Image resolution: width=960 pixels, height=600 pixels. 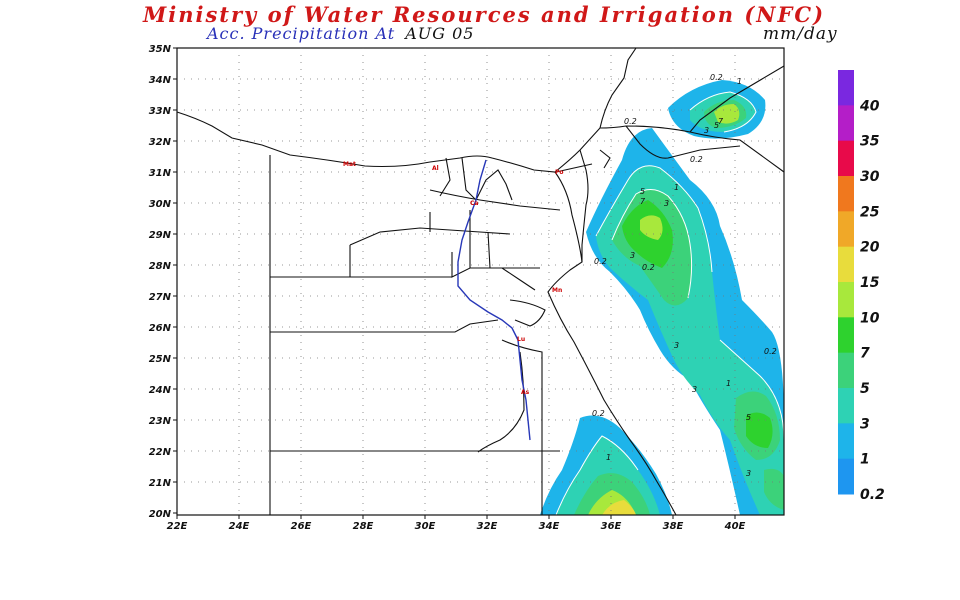 What do you see at coordinates (865, 424) in the screenshot?
I see `colorbar-label: 3` at bounding box center [865, 424].